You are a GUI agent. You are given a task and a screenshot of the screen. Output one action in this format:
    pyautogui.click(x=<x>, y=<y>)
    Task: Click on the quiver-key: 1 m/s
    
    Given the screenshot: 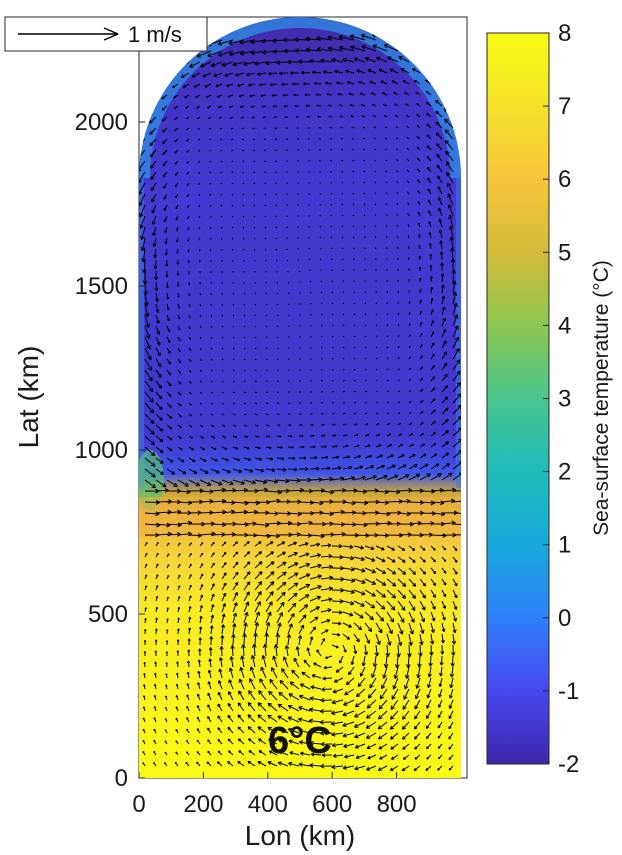 What is the action you would take?
    pyautogui.click(x=106, y=34)
    